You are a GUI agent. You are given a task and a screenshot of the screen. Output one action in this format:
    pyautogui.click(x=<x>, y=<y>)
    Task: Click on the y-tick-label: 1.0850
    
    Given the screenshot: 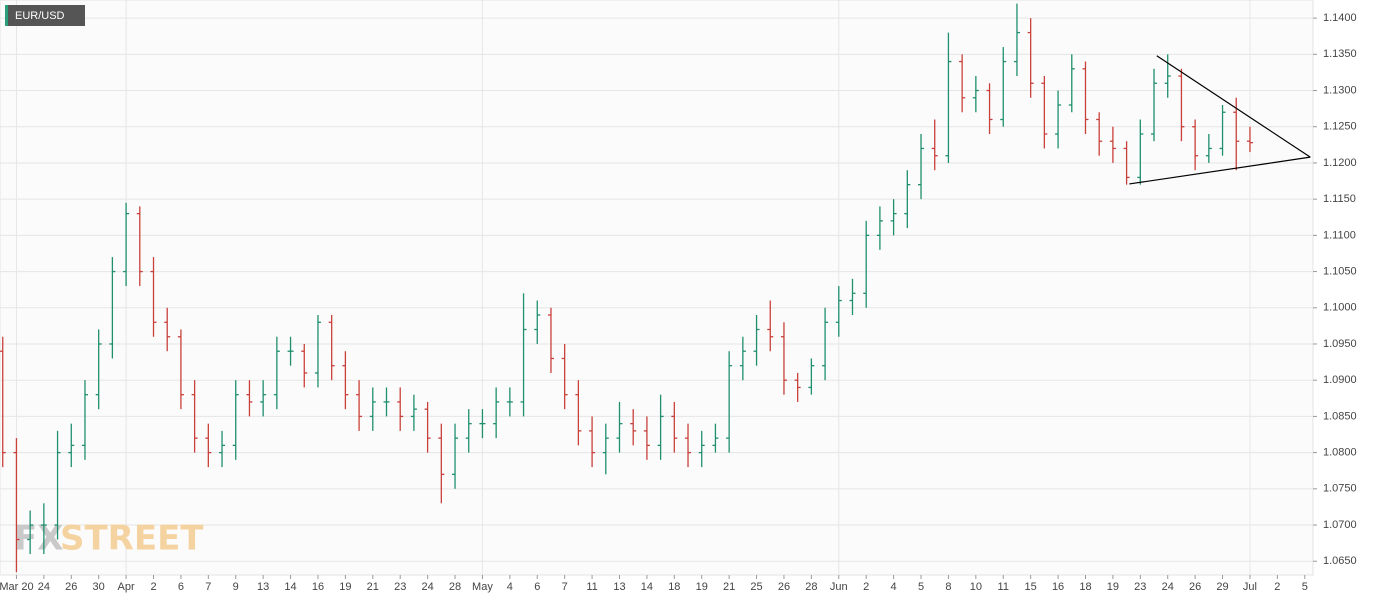 What is the action you would take?
    pyautogui.click(x=1340, y=416)
    